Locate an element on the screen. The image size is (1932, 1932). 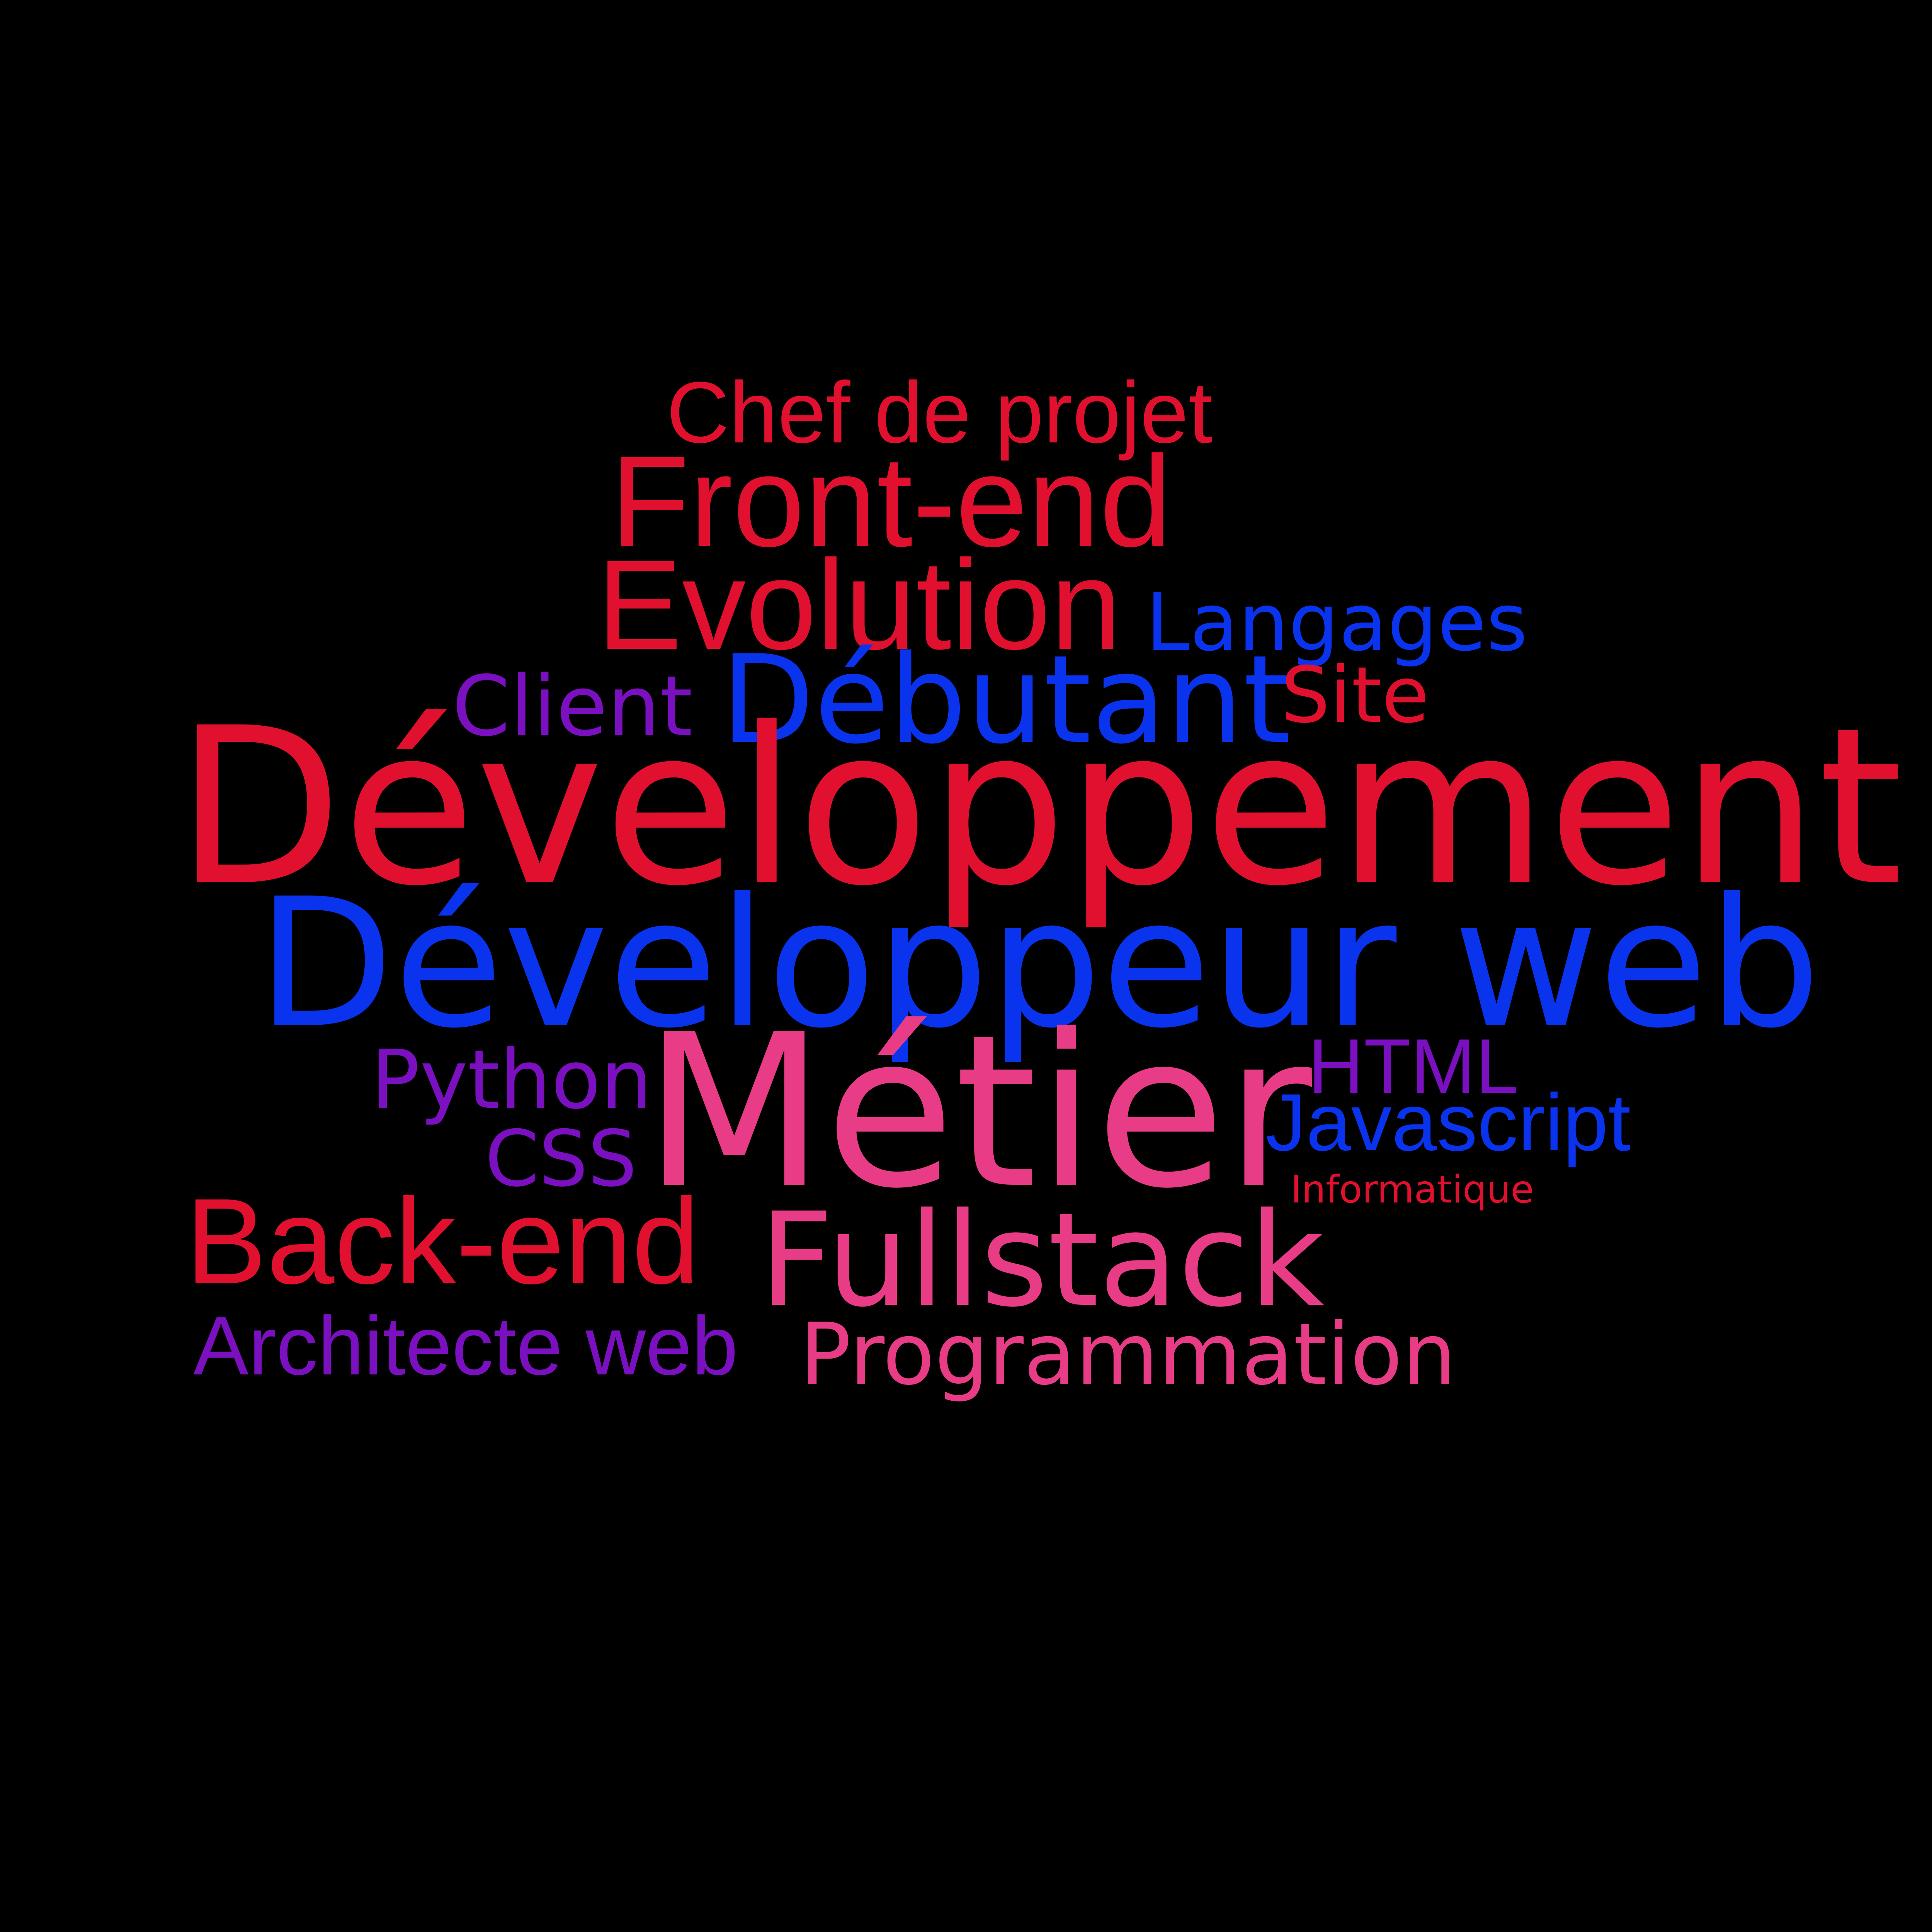
word-architecte-web: Architecte web is located at coordinates (466, 1346).